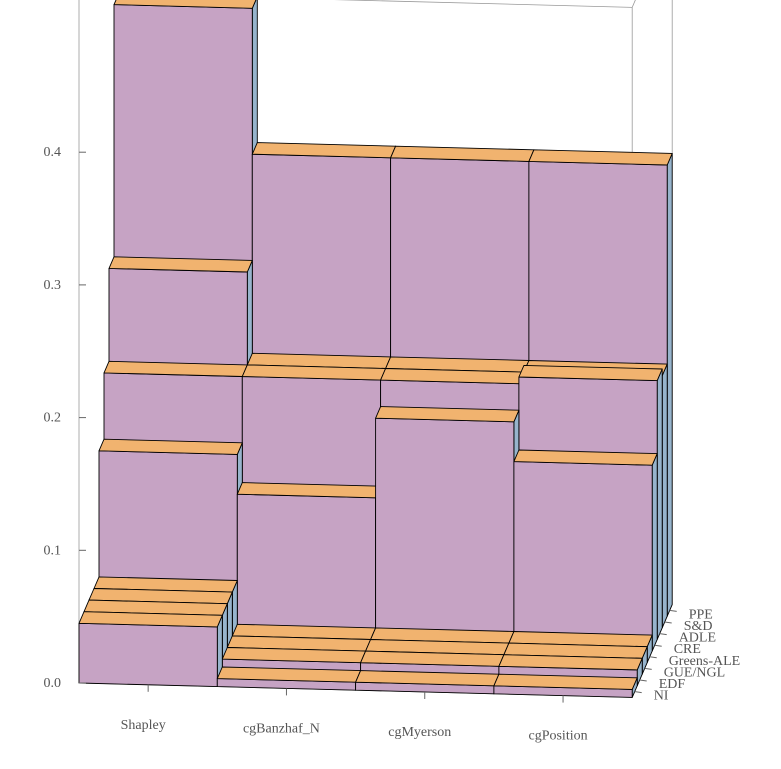 This screenshot has height=769, width=781. What do you see at coordinates (53, 285) in the screenshot?
I see `z-tick-label: 0.3` at bounding box center [53, 285].